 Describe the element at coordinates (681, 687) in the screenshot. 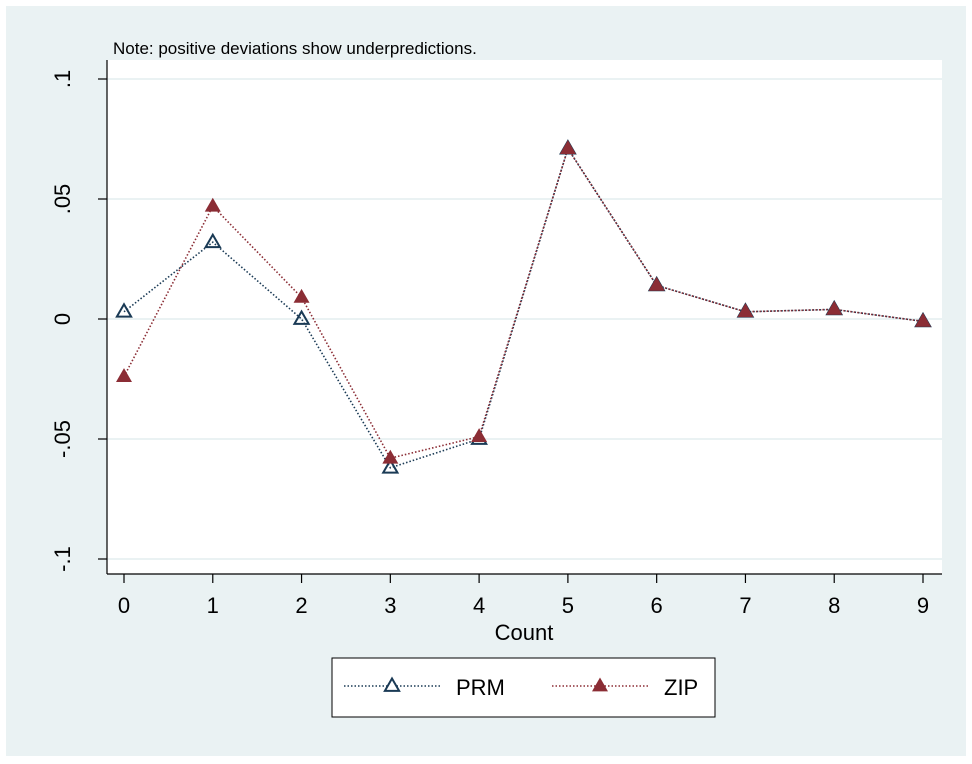

I see `legend-label-zip: ZIP` at that location.